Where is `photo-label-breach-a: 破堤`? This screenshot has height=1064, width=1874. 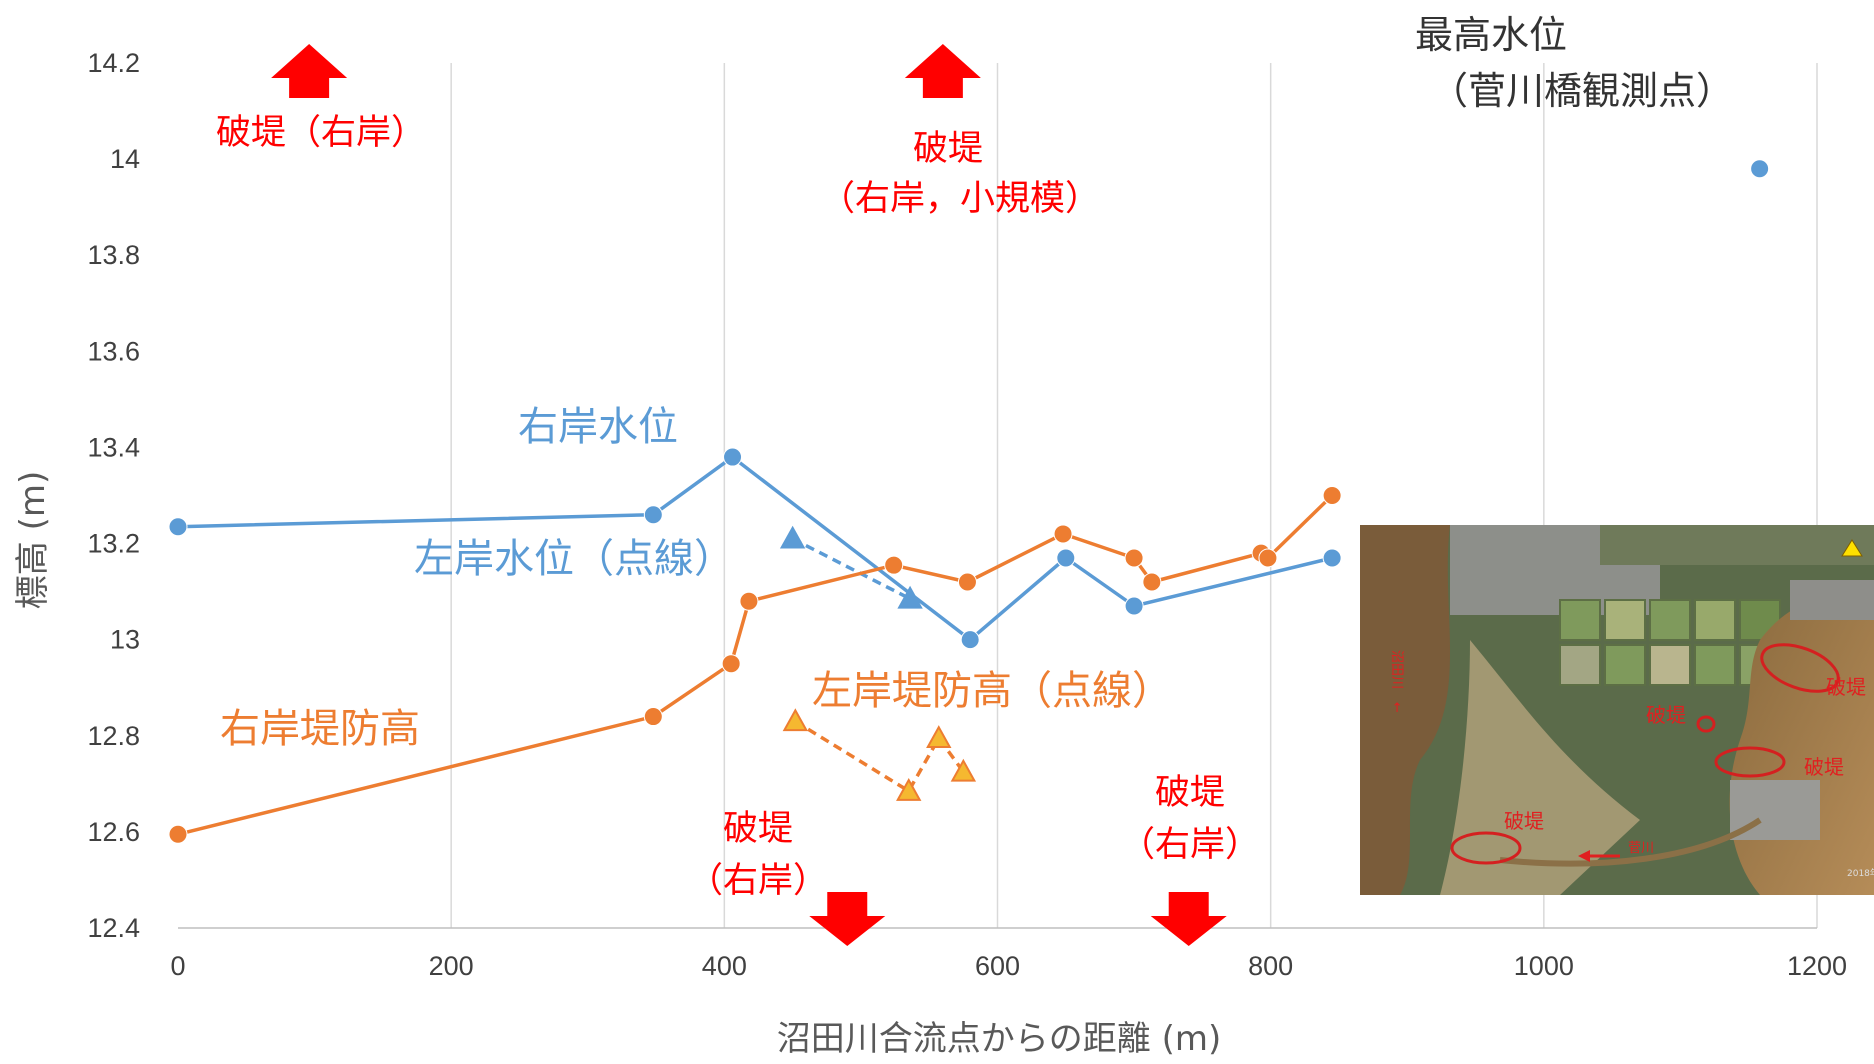
photo-label-breach-a: 破堤 is located at coordinates (1846, 687).